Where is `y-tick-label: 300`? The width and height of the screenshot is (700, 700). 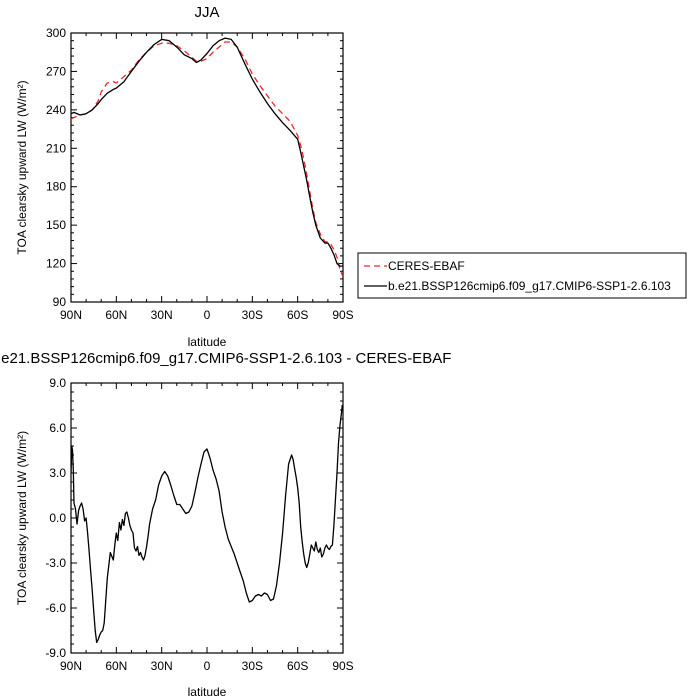
y-tick-label: 300 is located at coordinates (56, 33).